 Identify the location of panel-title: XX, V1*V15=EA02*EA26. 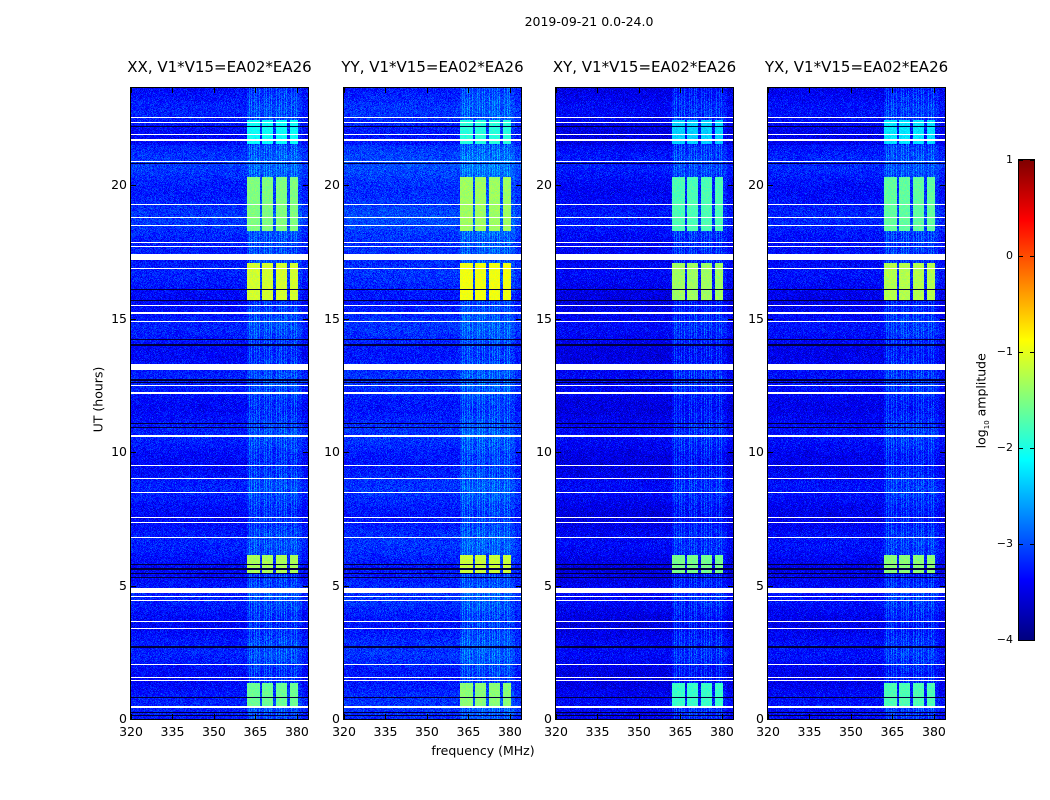
(219, 67).